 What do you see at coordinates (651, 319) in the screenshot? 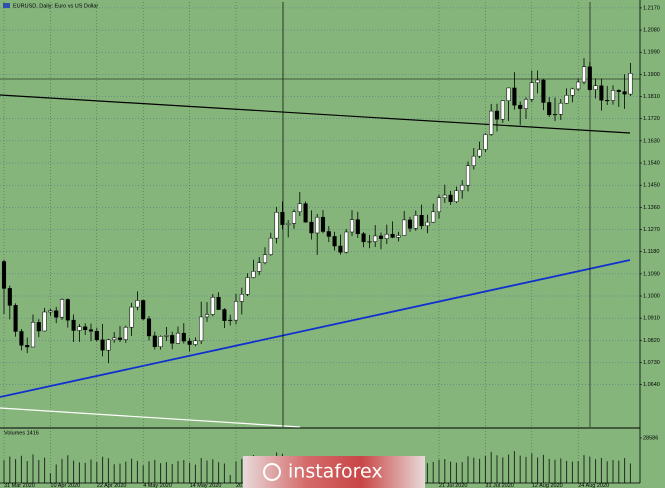
I see `y-tick-label: 1.0910` at bounding box center [651, 319].